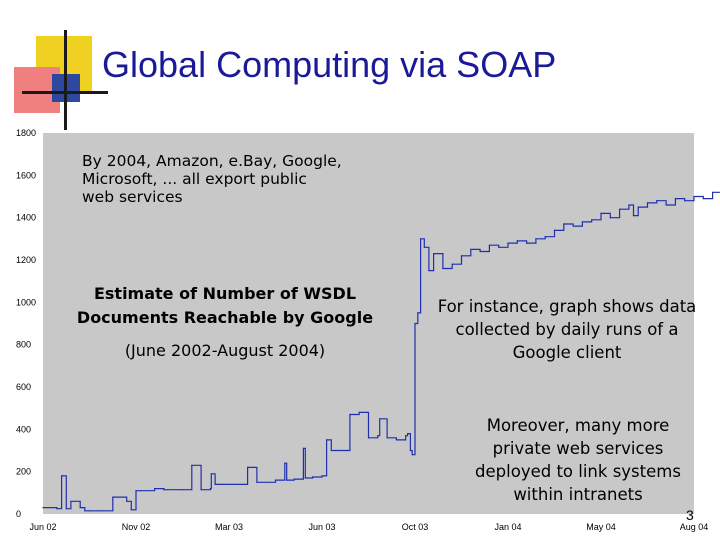 This screenshot has height=540, width=720. Describe the element at coordinates (23, 472) in the screenshot. I see `y-tick-label: 200` at that location.